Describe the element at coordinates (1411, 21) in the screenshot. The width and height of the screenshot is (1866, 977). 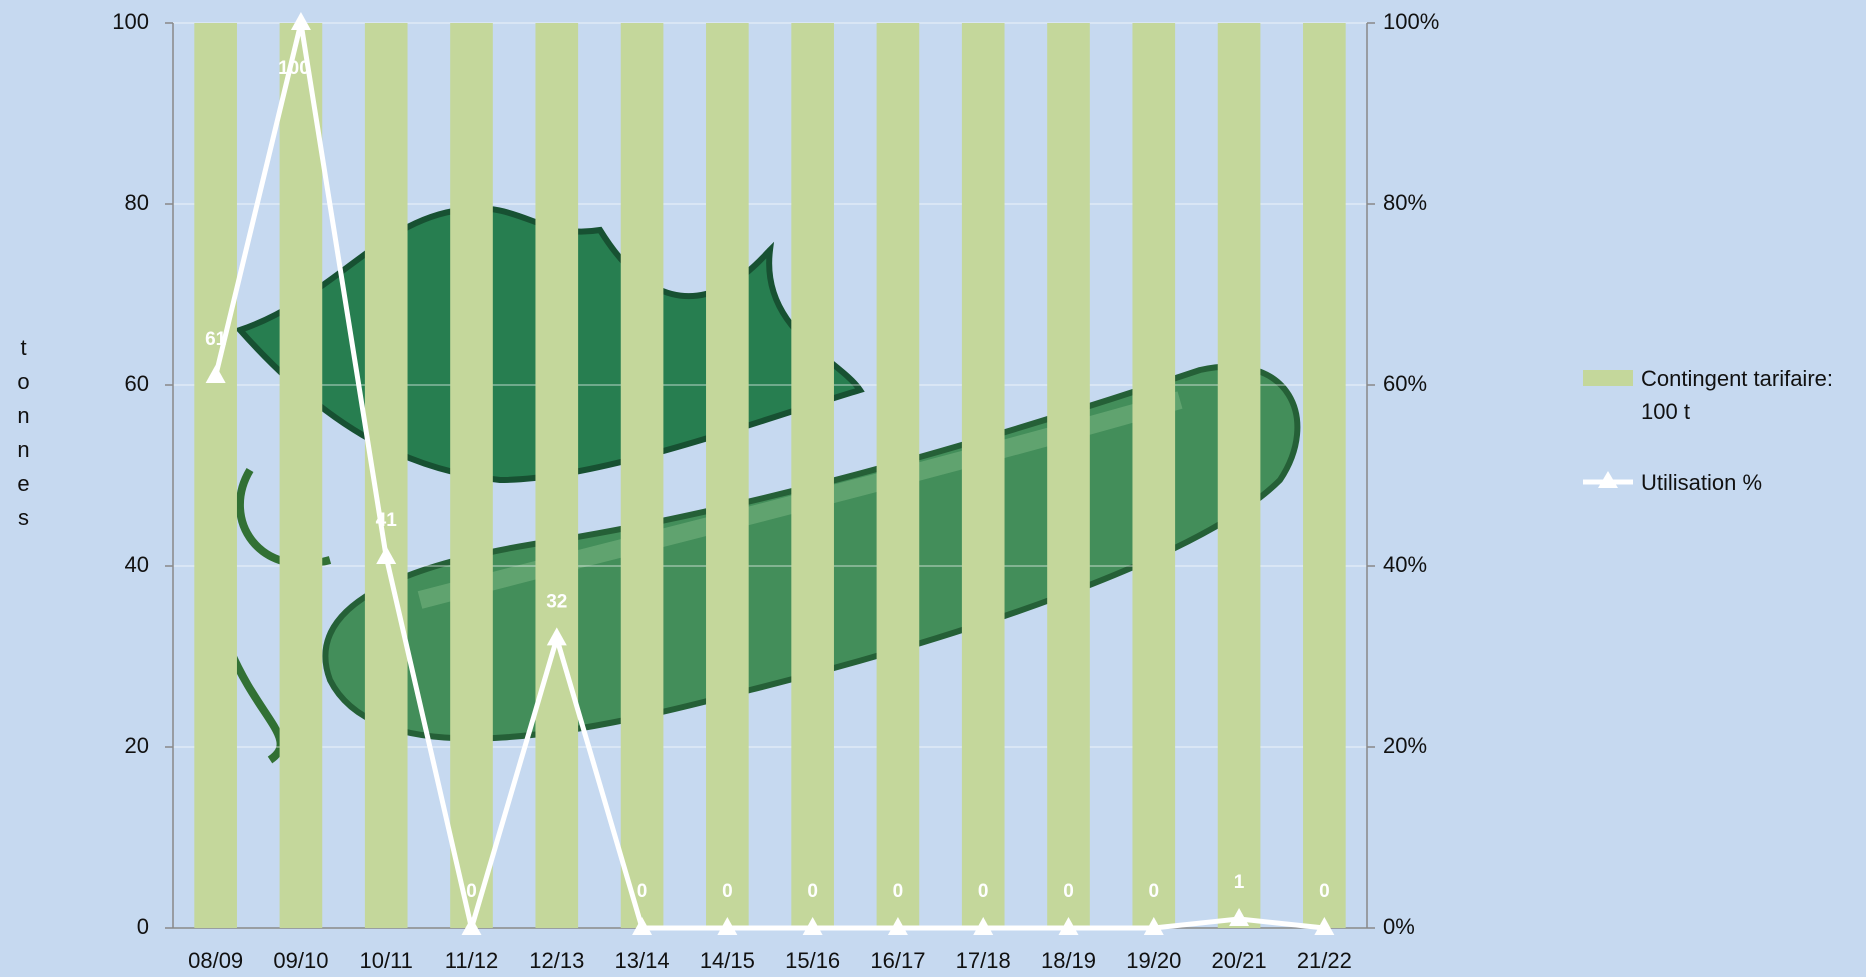
I see `y2-tick-label: 100%` at that location.